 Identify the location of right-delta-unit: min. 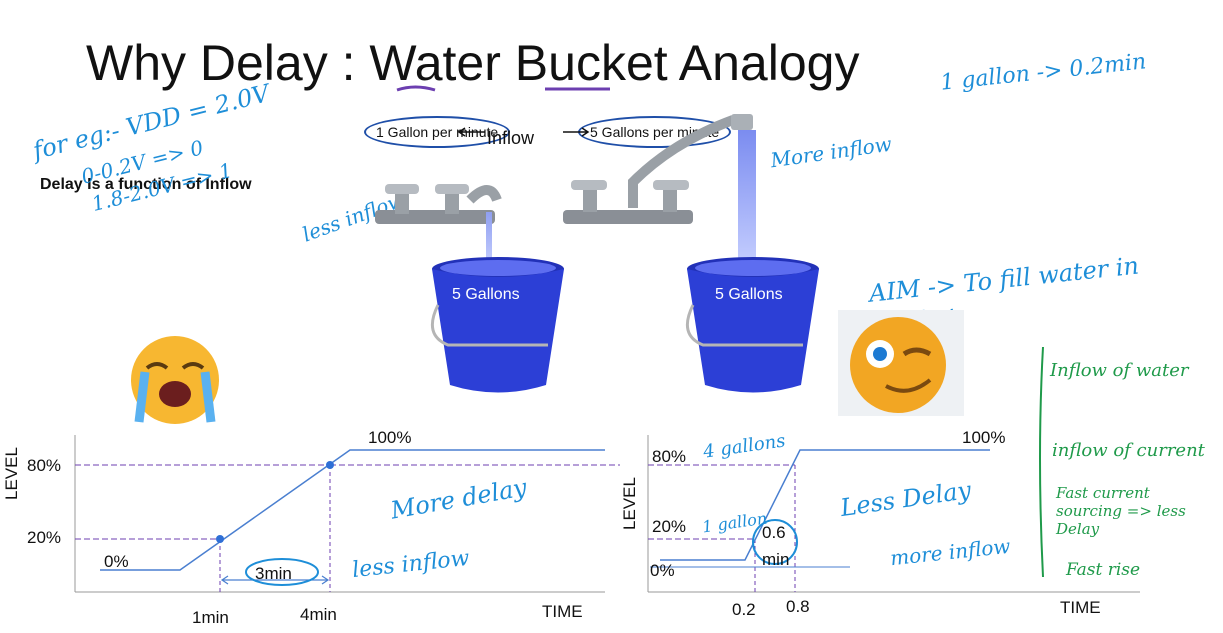
(776, 559).